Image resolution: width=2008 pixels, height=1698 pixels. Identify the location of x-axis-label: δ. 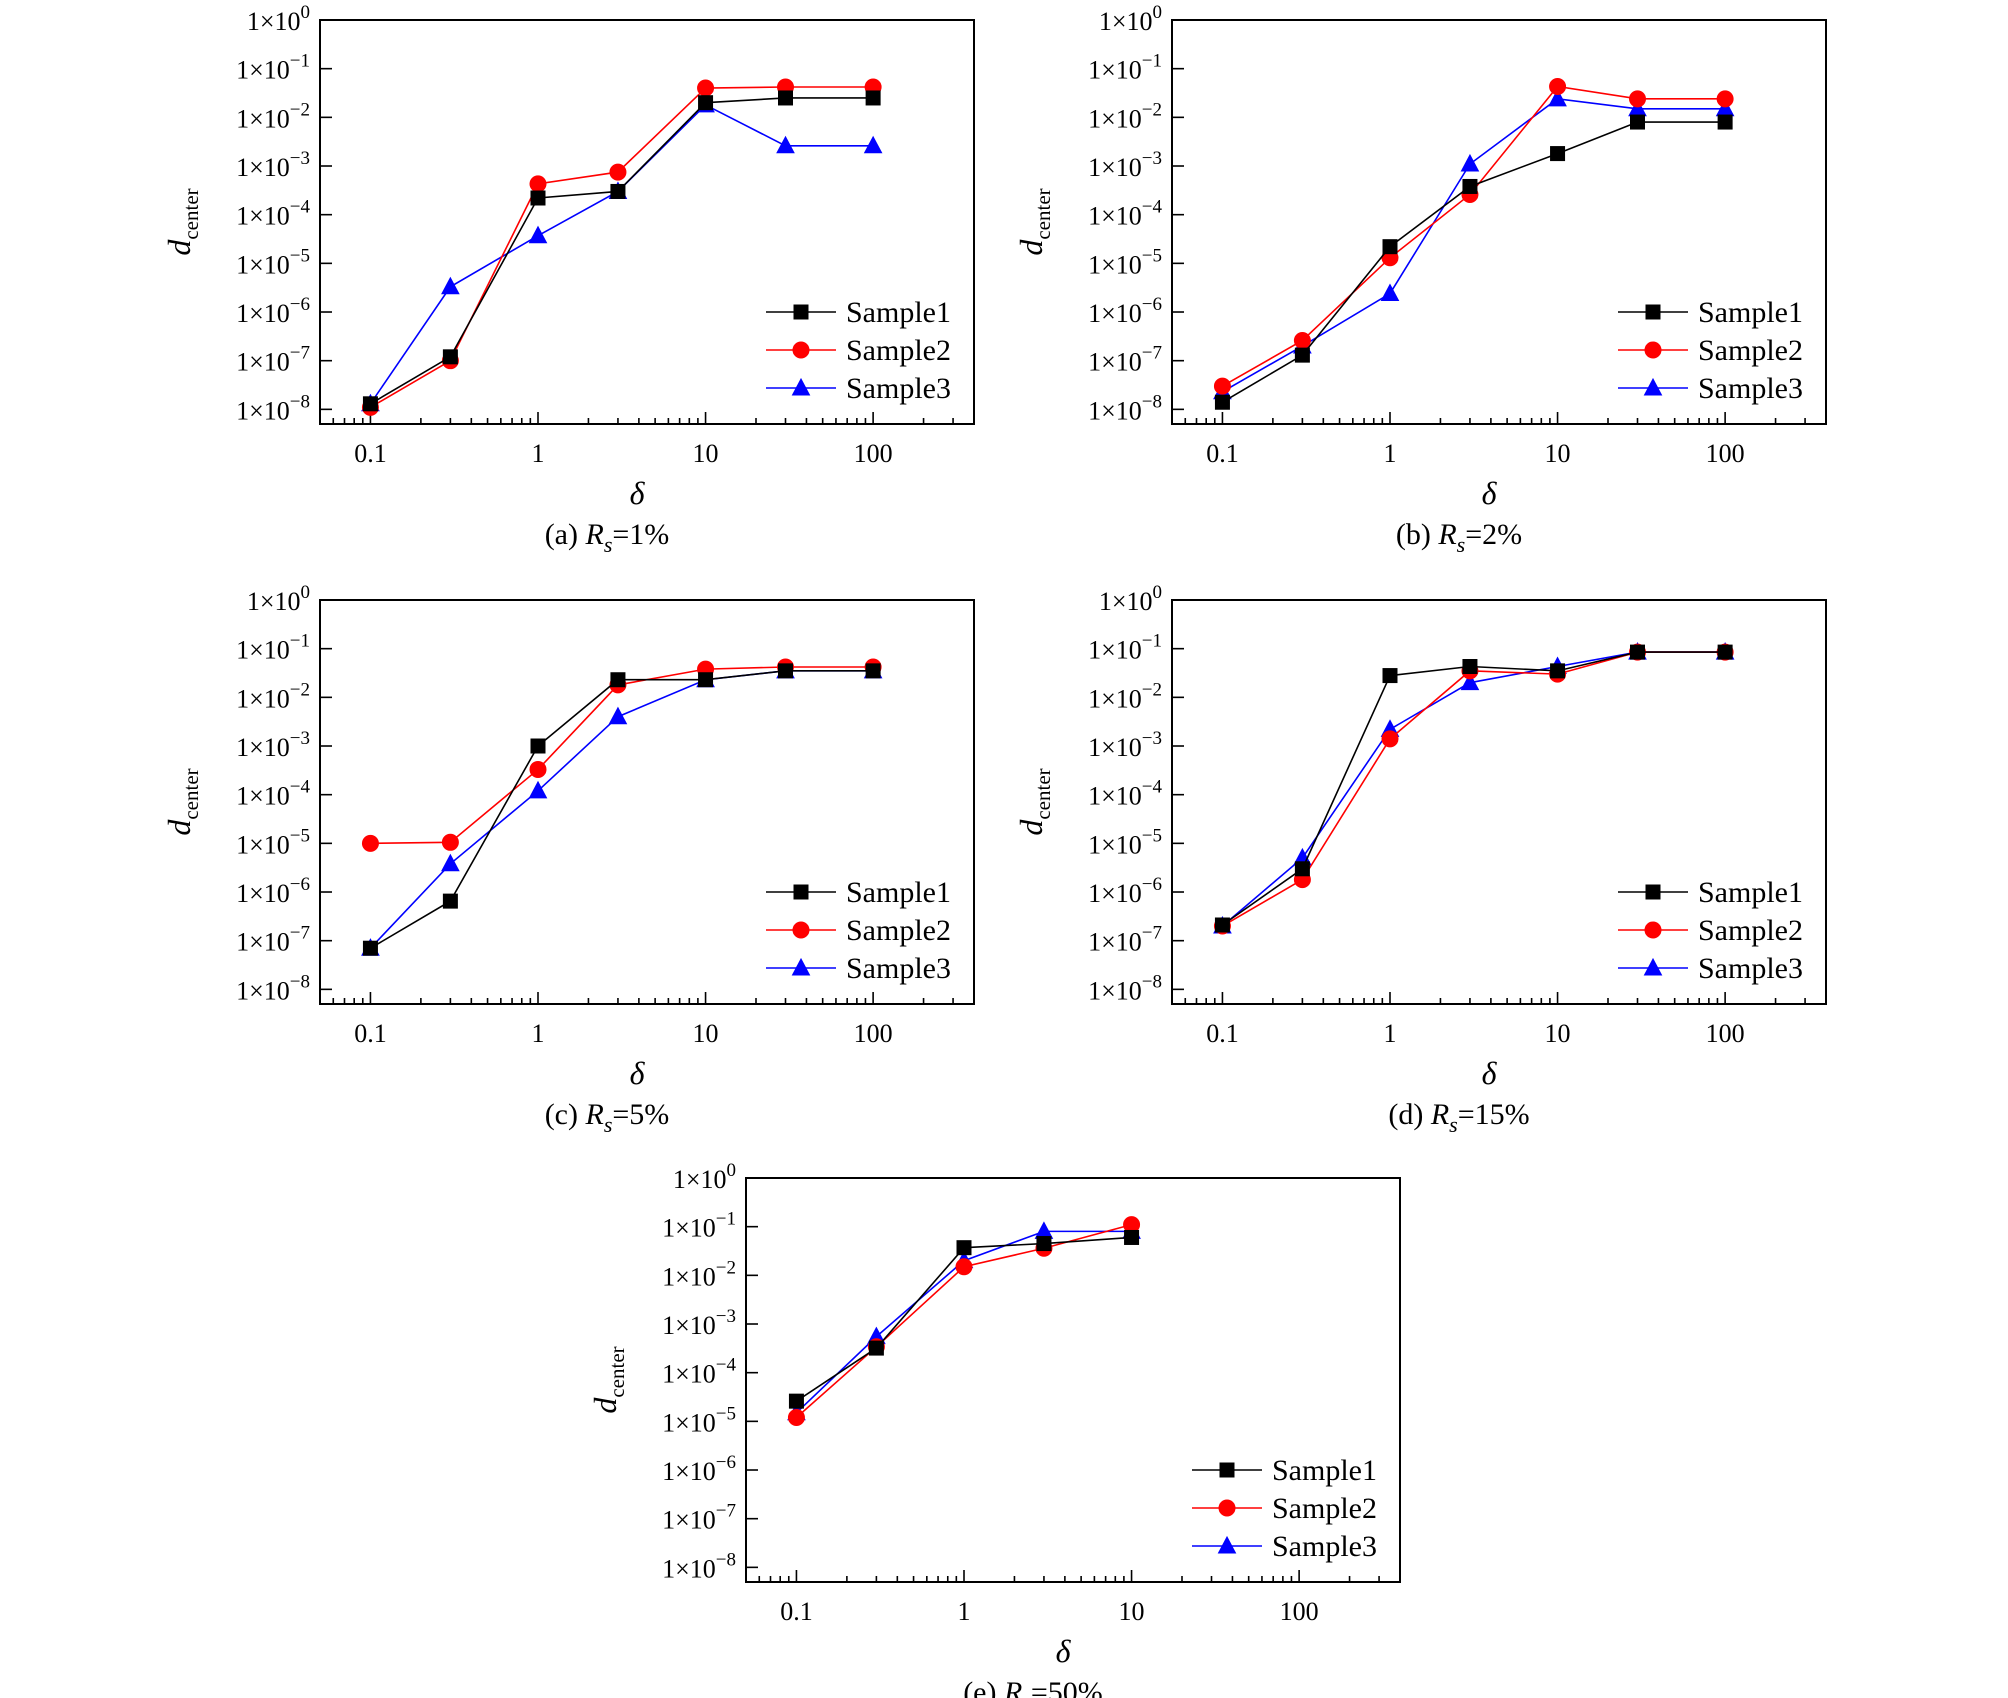
(638, 1073).